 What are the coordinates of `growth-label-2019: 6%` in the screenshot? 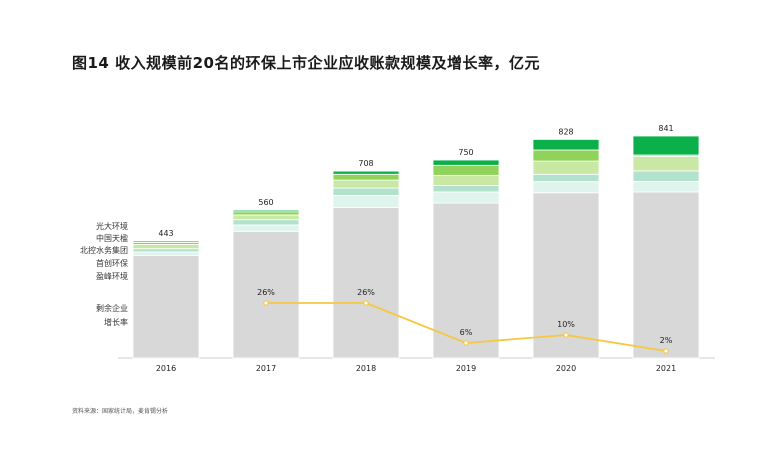 It's located at (466, 332).